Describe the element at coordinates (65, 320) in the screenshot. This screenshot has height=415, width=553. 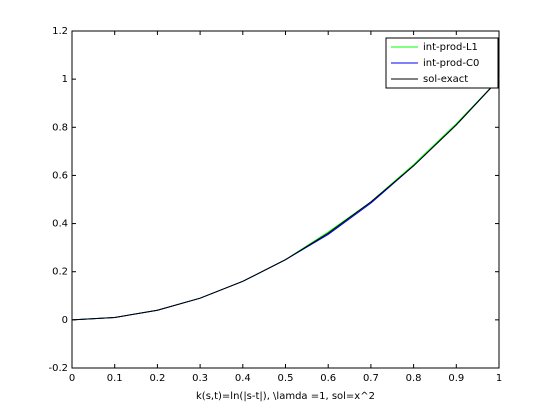
I see `y-tick-label: 0` at that location.